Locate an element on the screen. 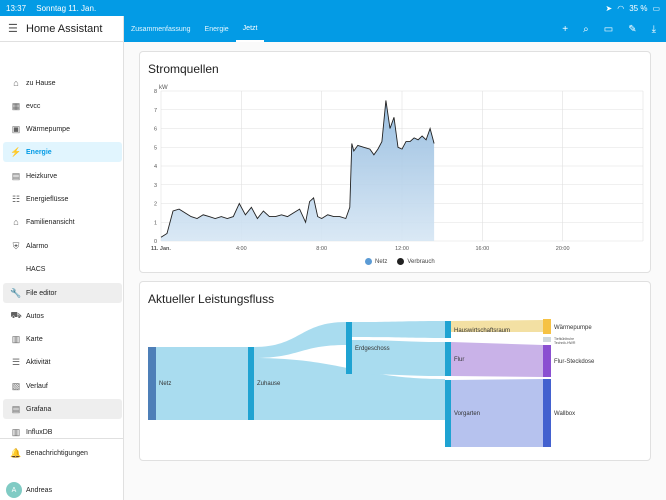  sidebar-item-label: Aktivität is located at coordinates (38, 362).